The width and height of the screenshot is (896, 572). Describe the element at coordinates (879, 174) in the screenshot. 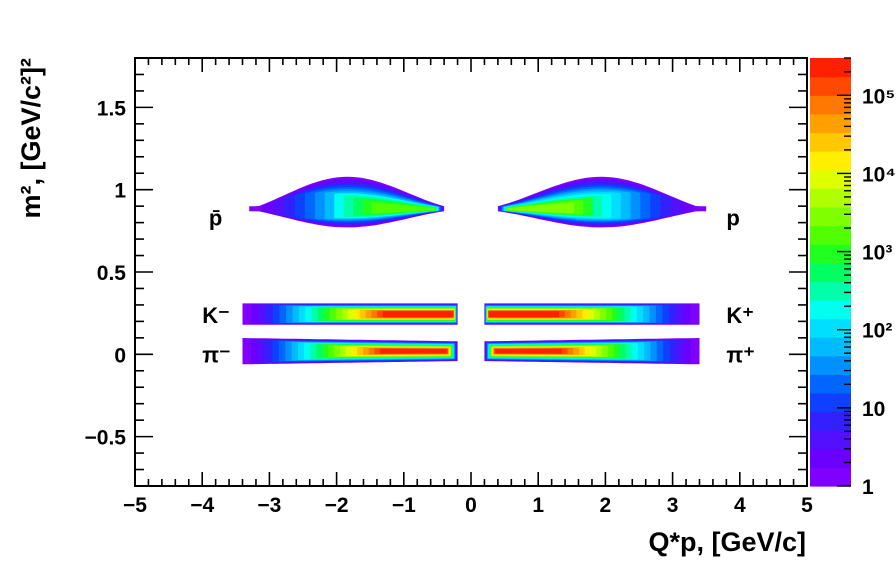

I see `colorbar-label: 10⁴` at that location.